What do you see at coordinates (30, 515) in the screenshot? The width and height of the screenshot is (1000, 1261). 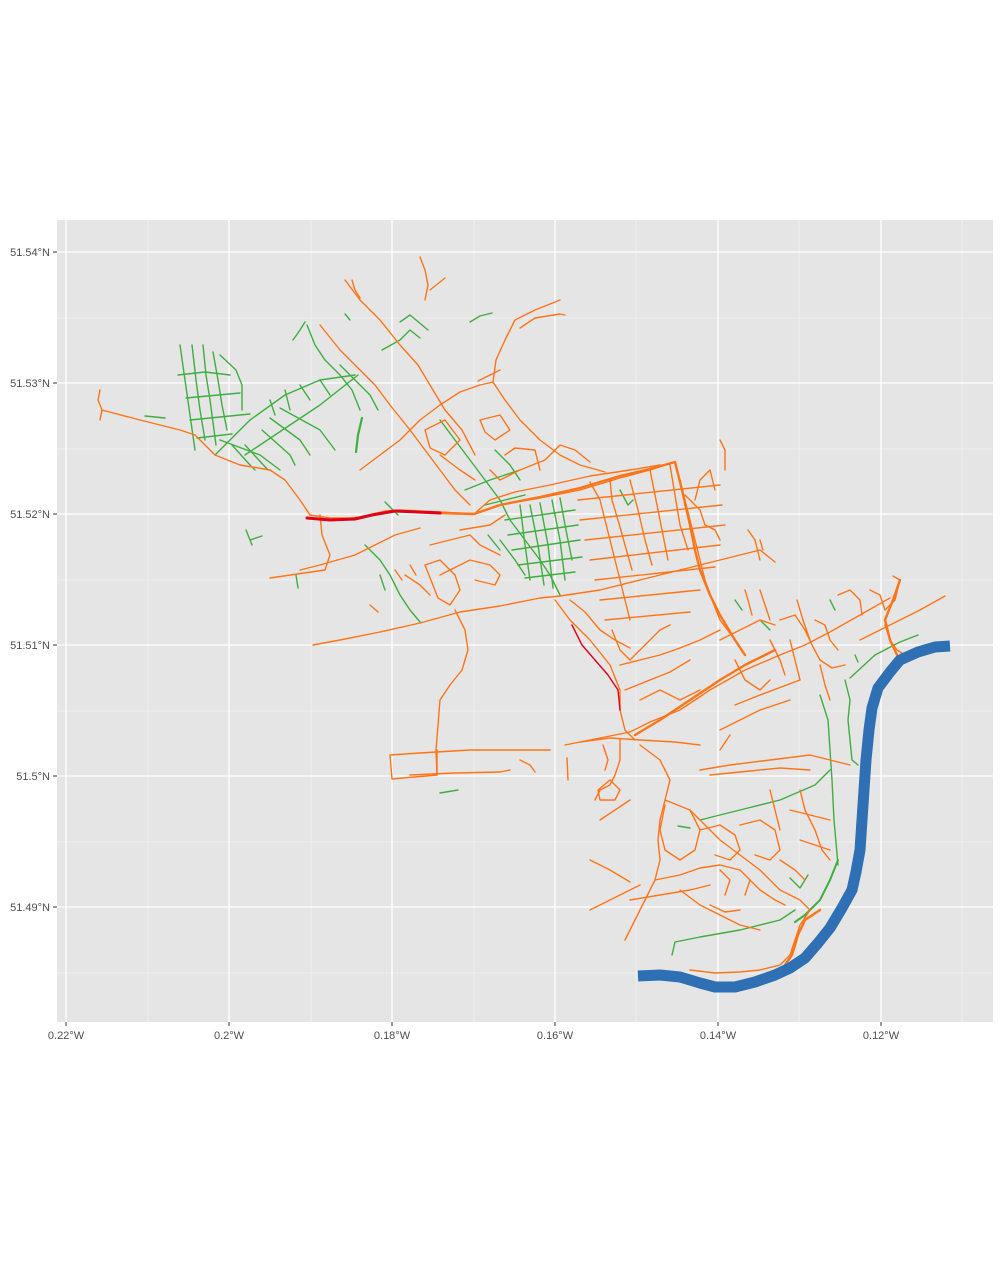 I see `y-tick-label: 51.52°N` at bounding box center [30, 515].